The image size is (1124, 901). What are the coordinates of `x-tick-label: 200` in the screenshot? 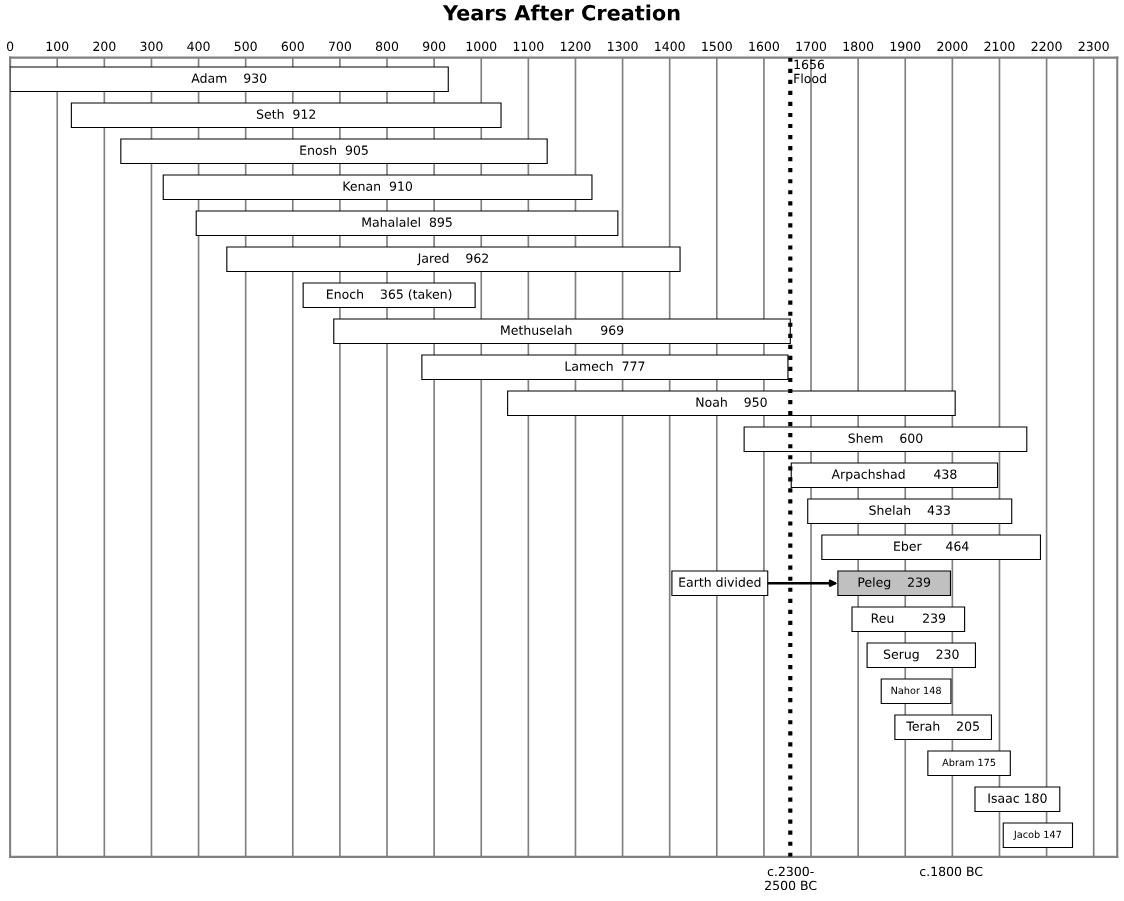 It's located at (104, 46).